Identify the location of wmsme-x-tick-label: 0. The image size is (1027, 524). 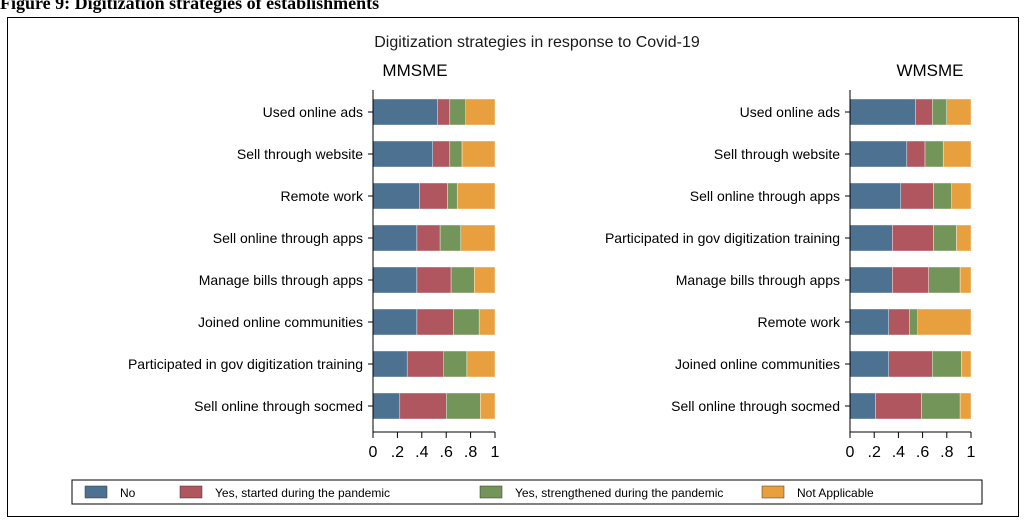
(850, 452).